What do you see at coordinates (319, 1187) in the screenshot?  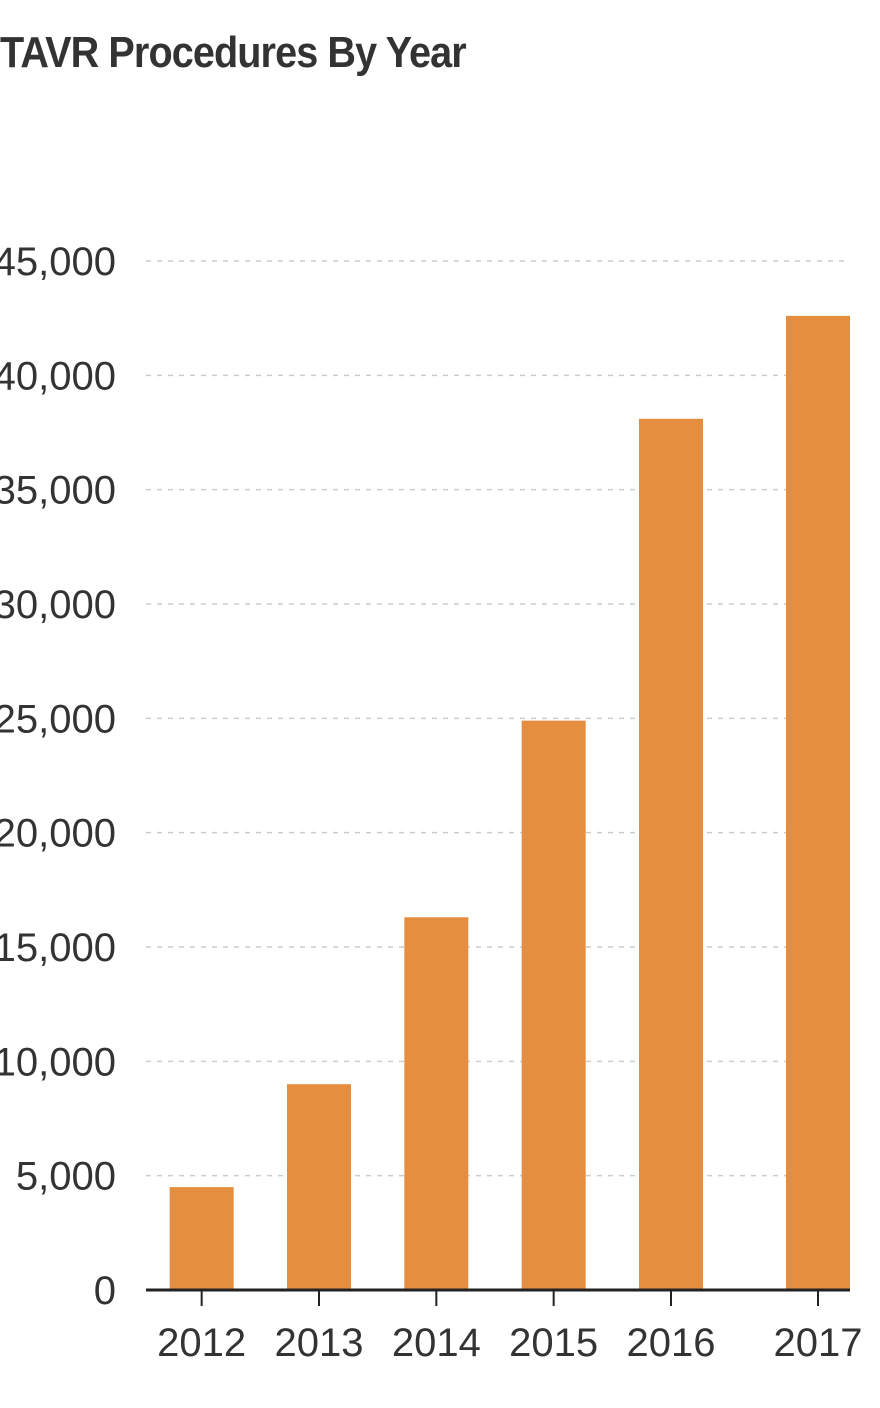 I see `bar-2013` at bounding box center [319, 1187].